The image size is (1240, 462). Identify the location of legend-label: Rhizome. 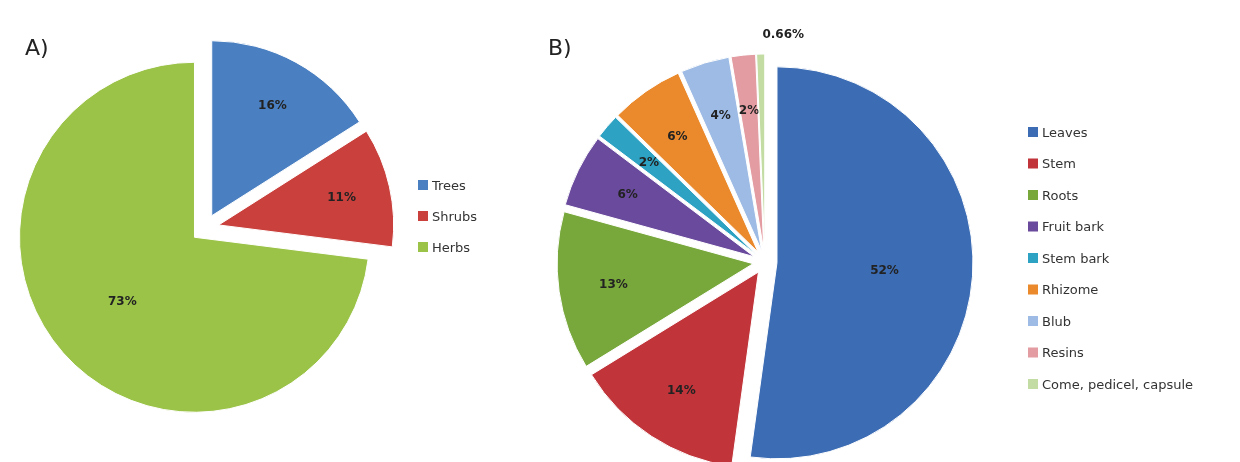
(1070, 289).